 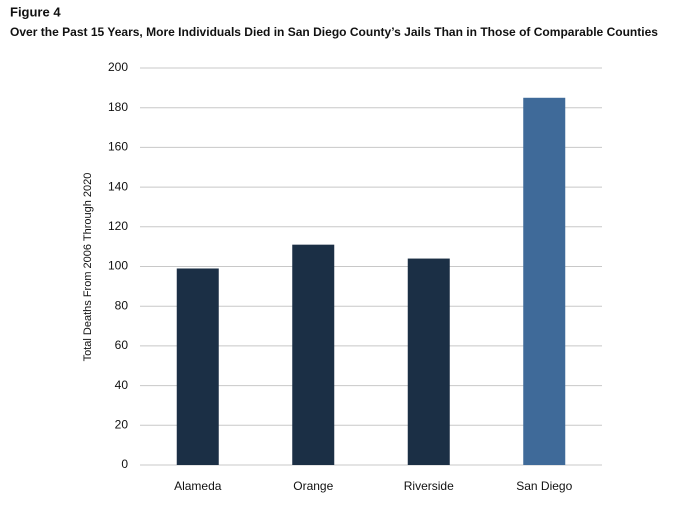 I want to click on x-tick-label: Riverside, so click(x=429, y=486).